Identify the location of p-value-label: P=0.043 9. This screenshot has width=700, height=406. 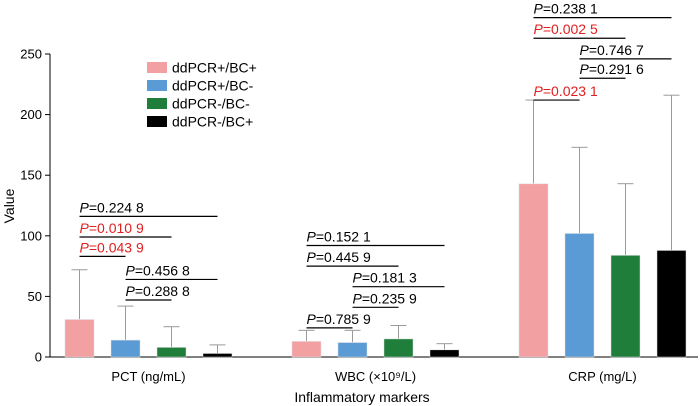
(112, 247).